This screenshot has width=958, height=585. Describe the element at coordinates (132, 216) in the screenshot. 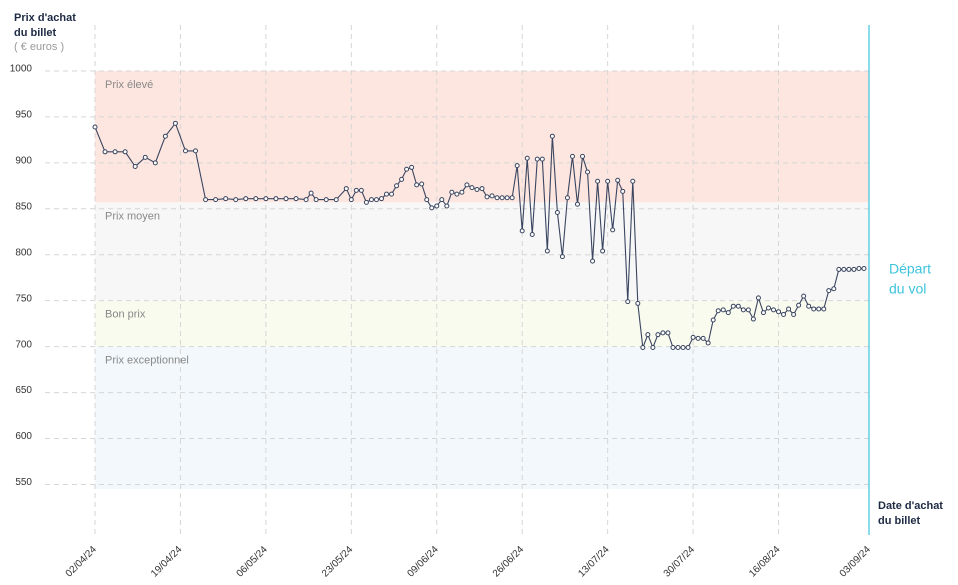

I see `band-label: Prix moyen` at that location.